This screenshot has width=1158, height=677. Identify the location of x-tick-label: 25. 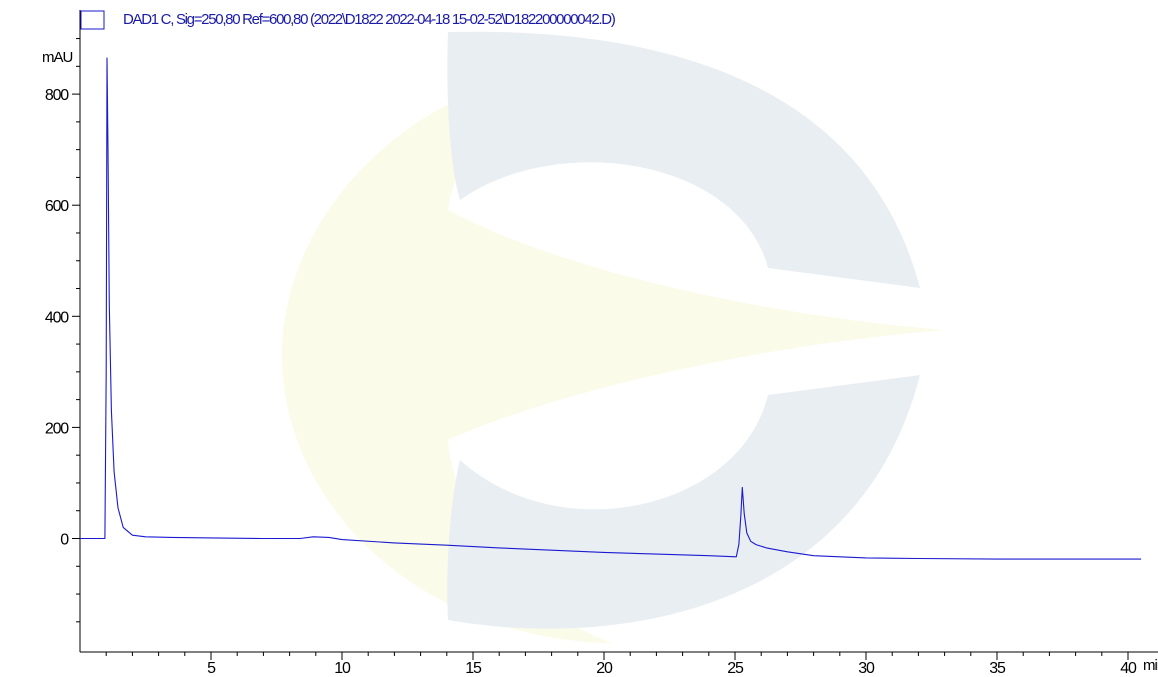
(735, 668).